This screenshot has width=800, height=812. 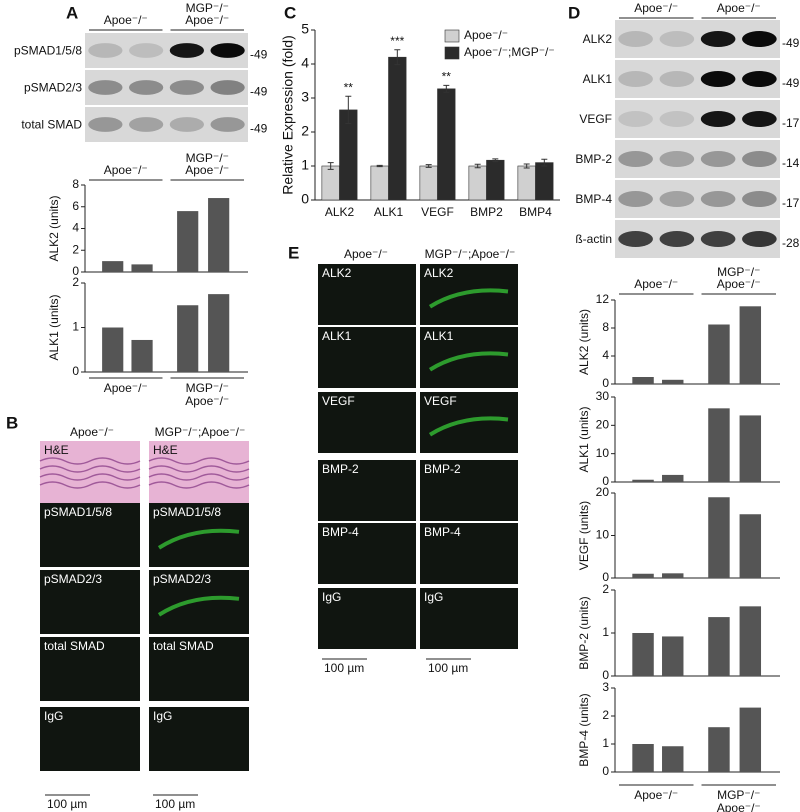 I want to click on image-label: pSMAD2/3, so click(x=73, y=579).